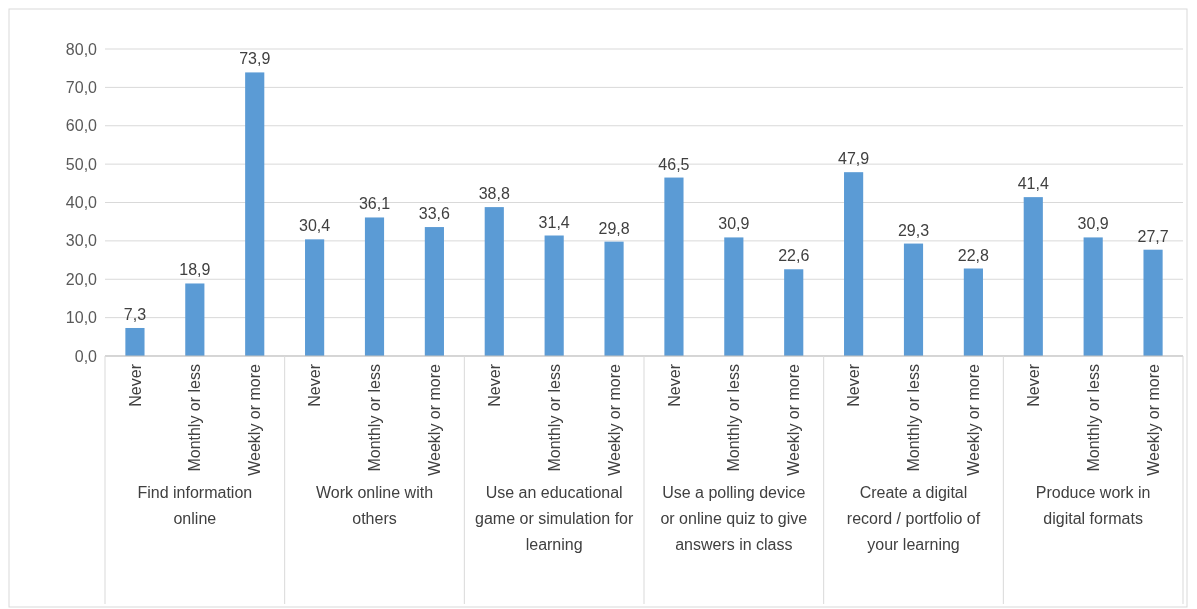  Describe the element at coordinates (195, 505) in the screenshot. I see `text: Find information online` at that location.